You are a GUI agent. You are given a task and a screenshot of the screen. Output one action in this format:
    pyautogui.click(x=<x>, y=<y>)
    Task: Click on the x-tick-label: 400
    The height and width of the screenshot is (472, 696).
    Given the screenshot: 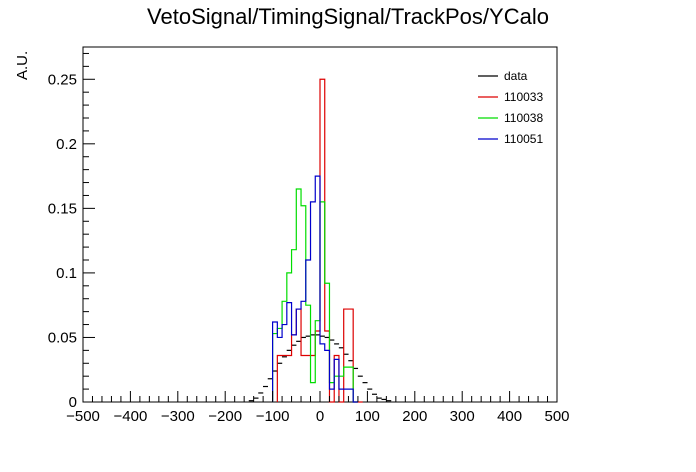 What is the action you would take?
    pyautogui.click(x=509, y=416)
    